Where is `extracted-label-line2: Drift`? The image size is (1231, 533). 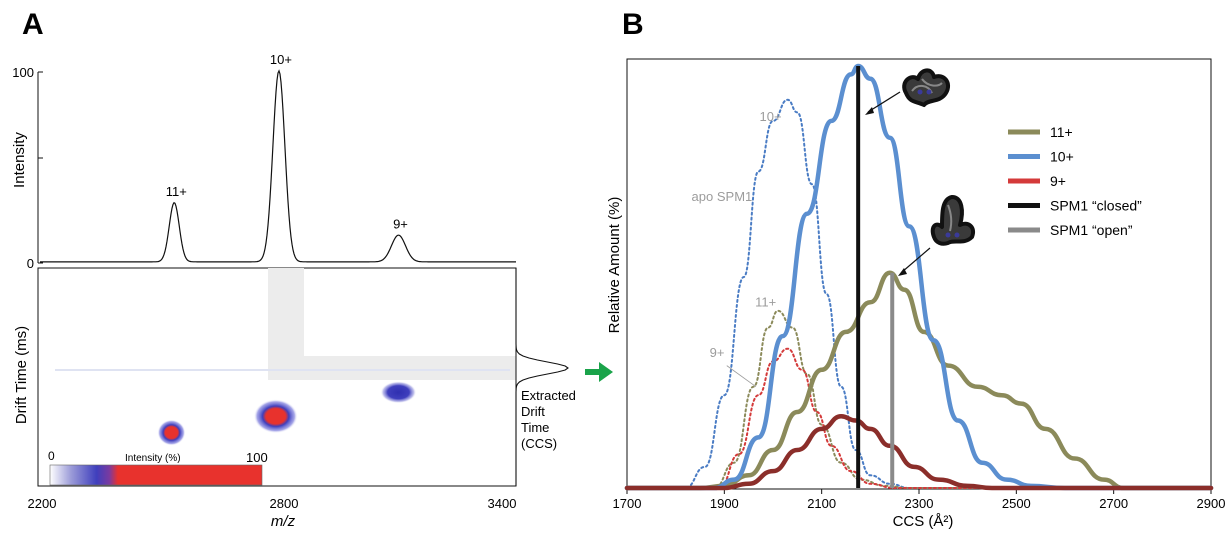 extracted-label-line2: Drift is located at coordinates (533, 411).